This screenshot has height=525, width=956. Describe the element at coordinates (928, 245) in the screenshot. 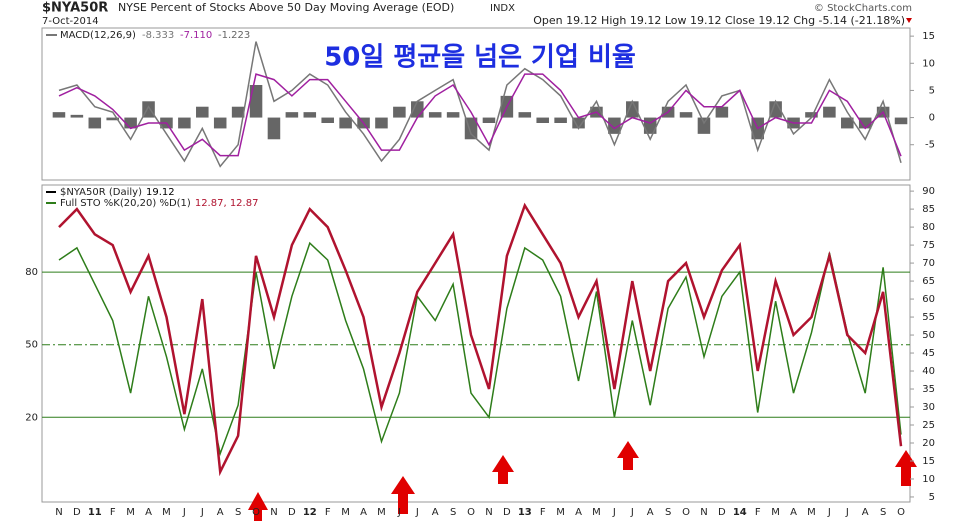

I see `y2-tick-label: 75` at that location.